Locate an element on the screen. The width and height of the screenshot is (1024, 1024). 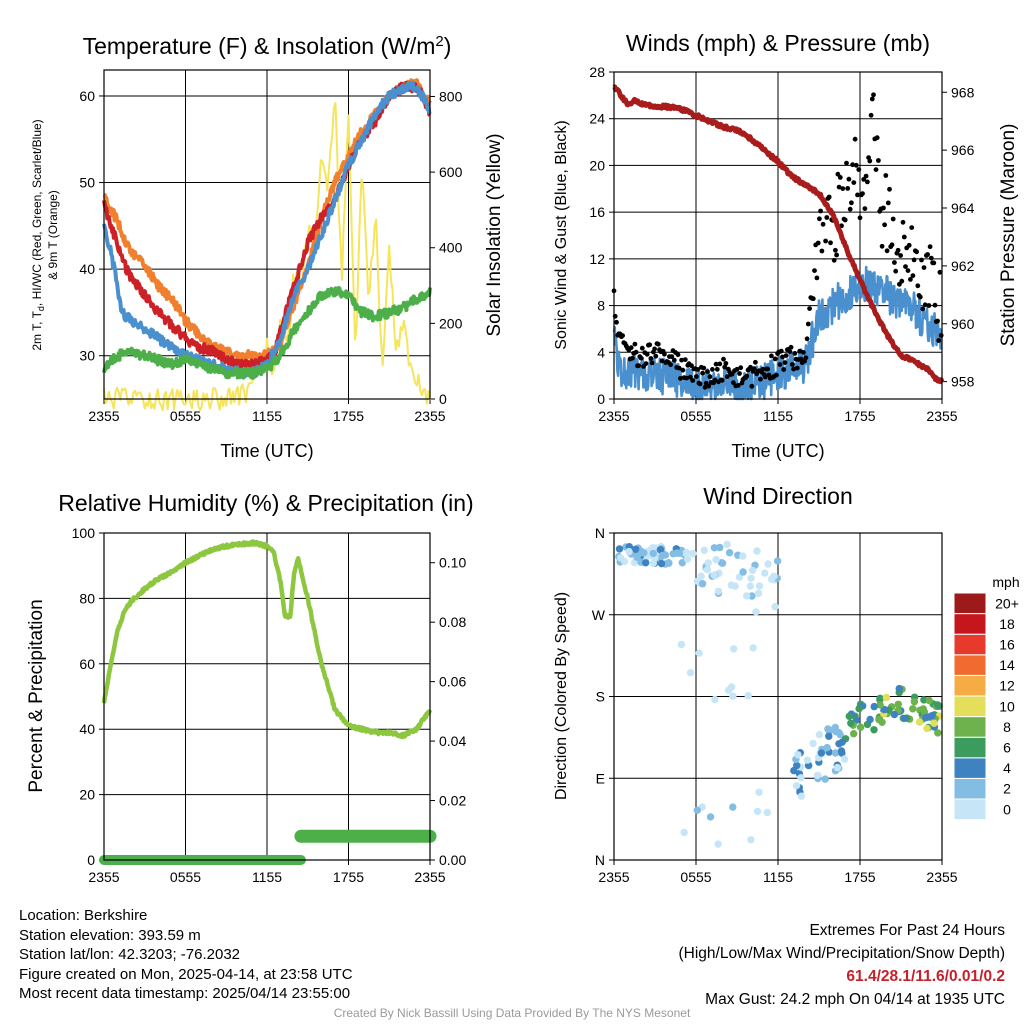
colorbar-label: 20+ is located at coordinates (1007, 603).